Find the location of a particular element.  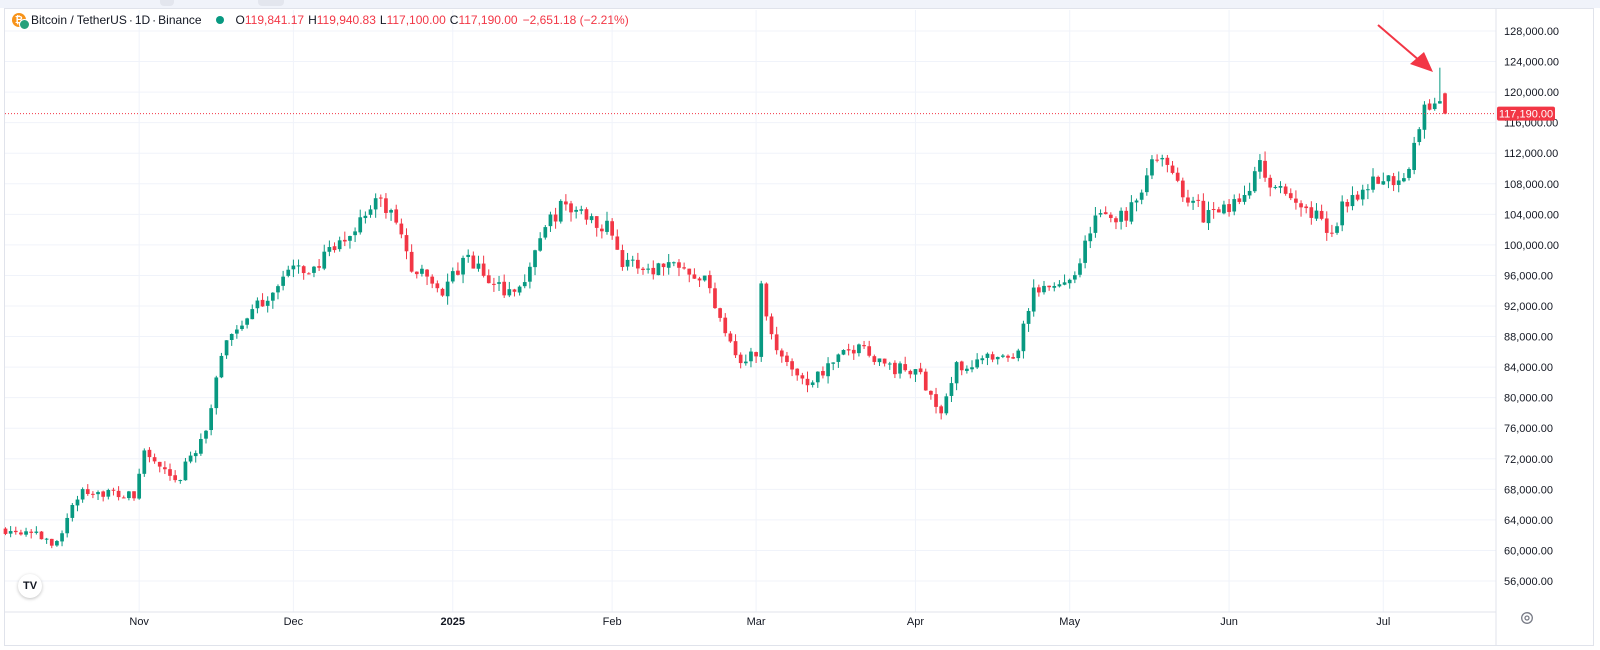

browser-tab-strip is located at coordinates (800, 4).